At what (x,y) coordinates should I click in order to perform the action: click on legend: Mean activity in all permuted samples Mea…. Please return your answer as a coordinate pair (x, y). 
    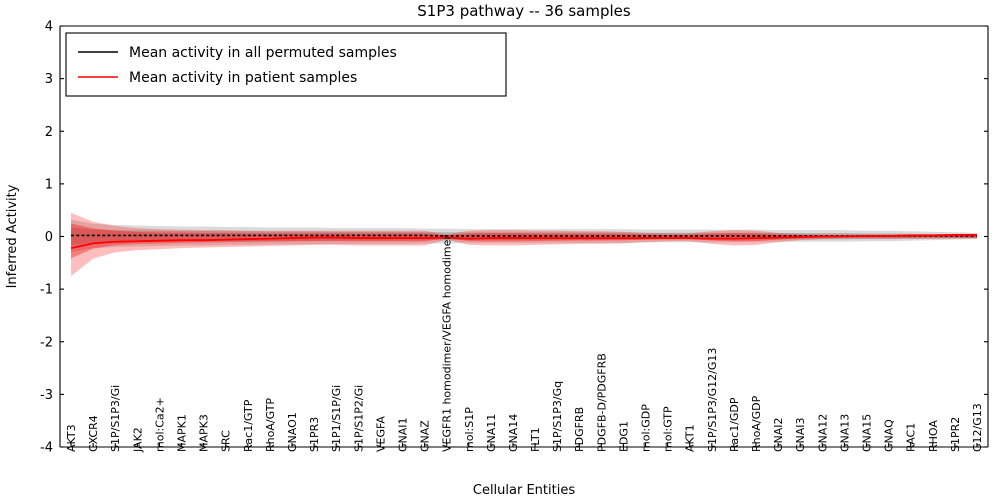
    Looking at the image, I should click on (286, 64).